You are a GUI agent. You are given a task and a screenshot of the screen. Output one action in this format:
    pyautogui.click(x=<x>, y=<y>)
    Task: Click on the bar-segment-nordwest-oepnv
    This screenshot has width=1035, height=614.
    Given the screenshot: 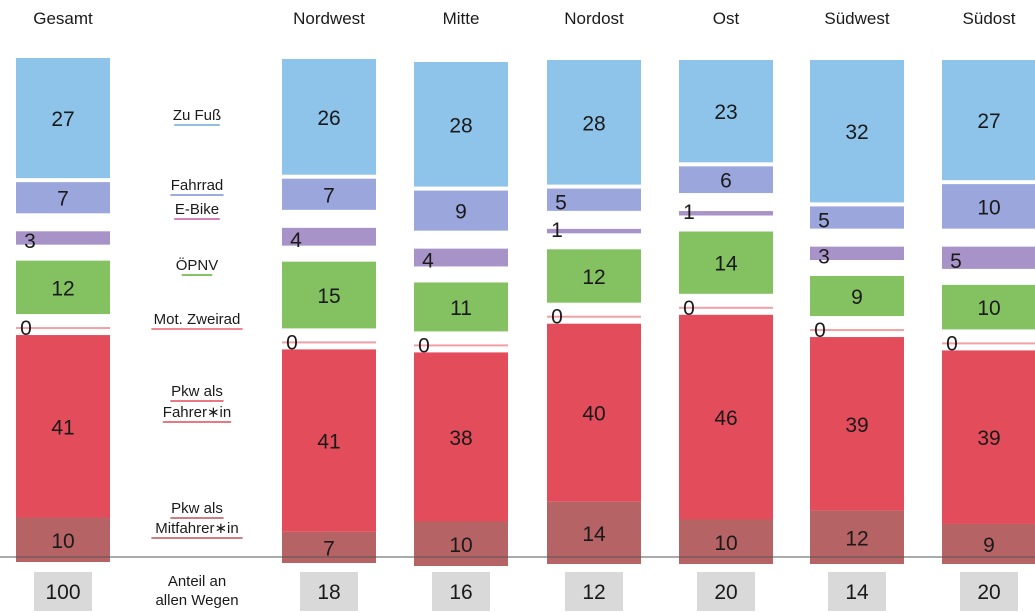 What is the action you would take?
    pyautogui.click(x=329, y=295)
    